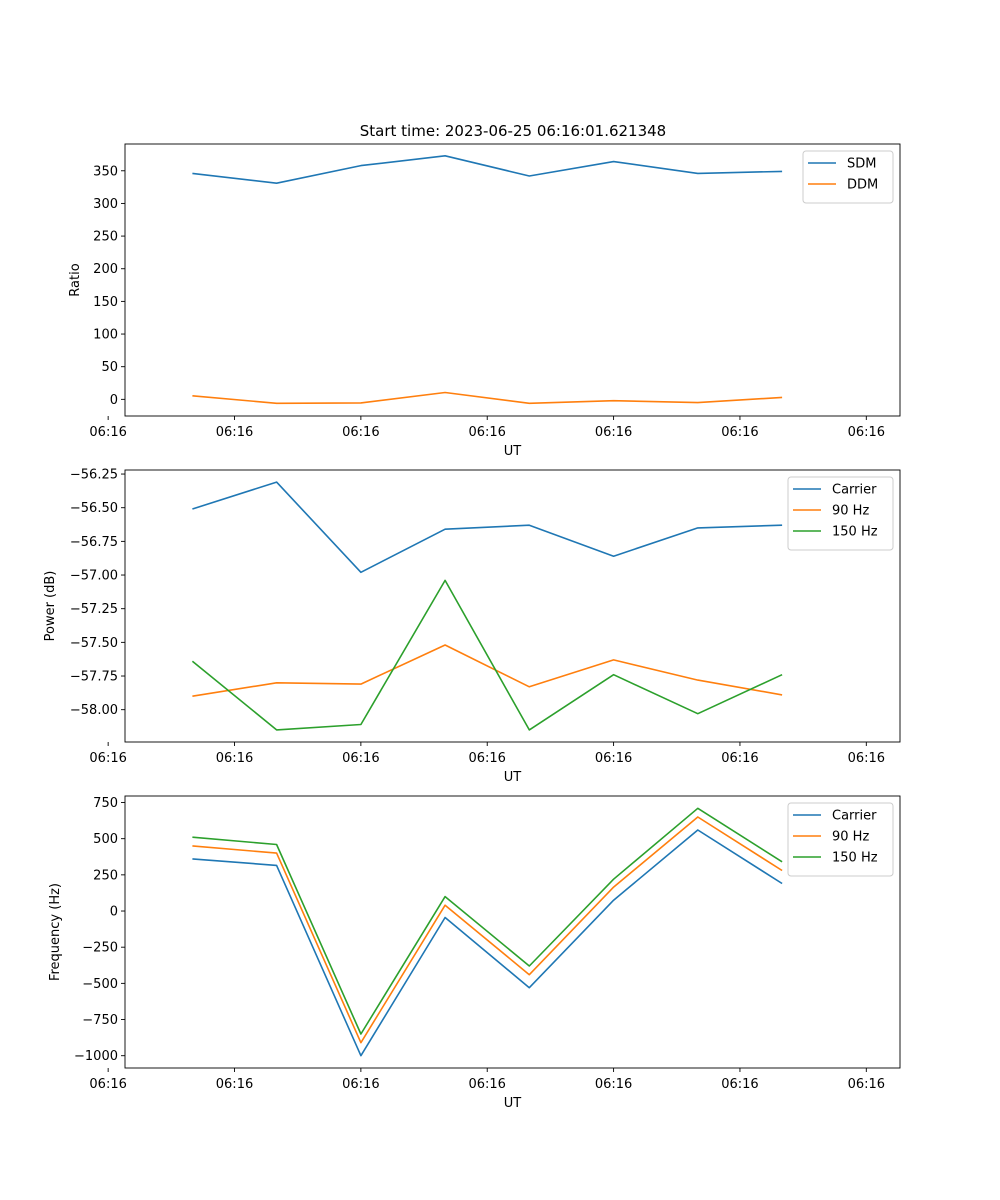 The height and width of the screenshot is (1200, 1000). I want to click on y-axis-label: Ratio, so click(75, 279).